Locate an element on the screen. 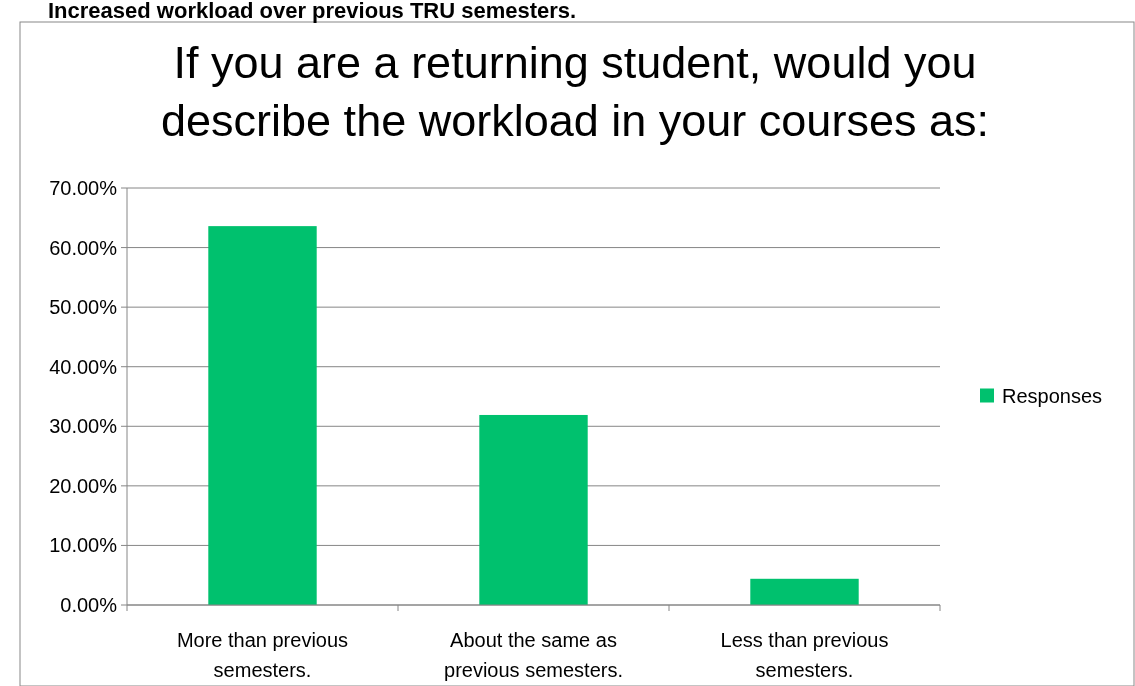 Image resolution: width=1135 pixels, height=686 pixels. y-tick-label: 60.00% is located at coordinates (83, 247).